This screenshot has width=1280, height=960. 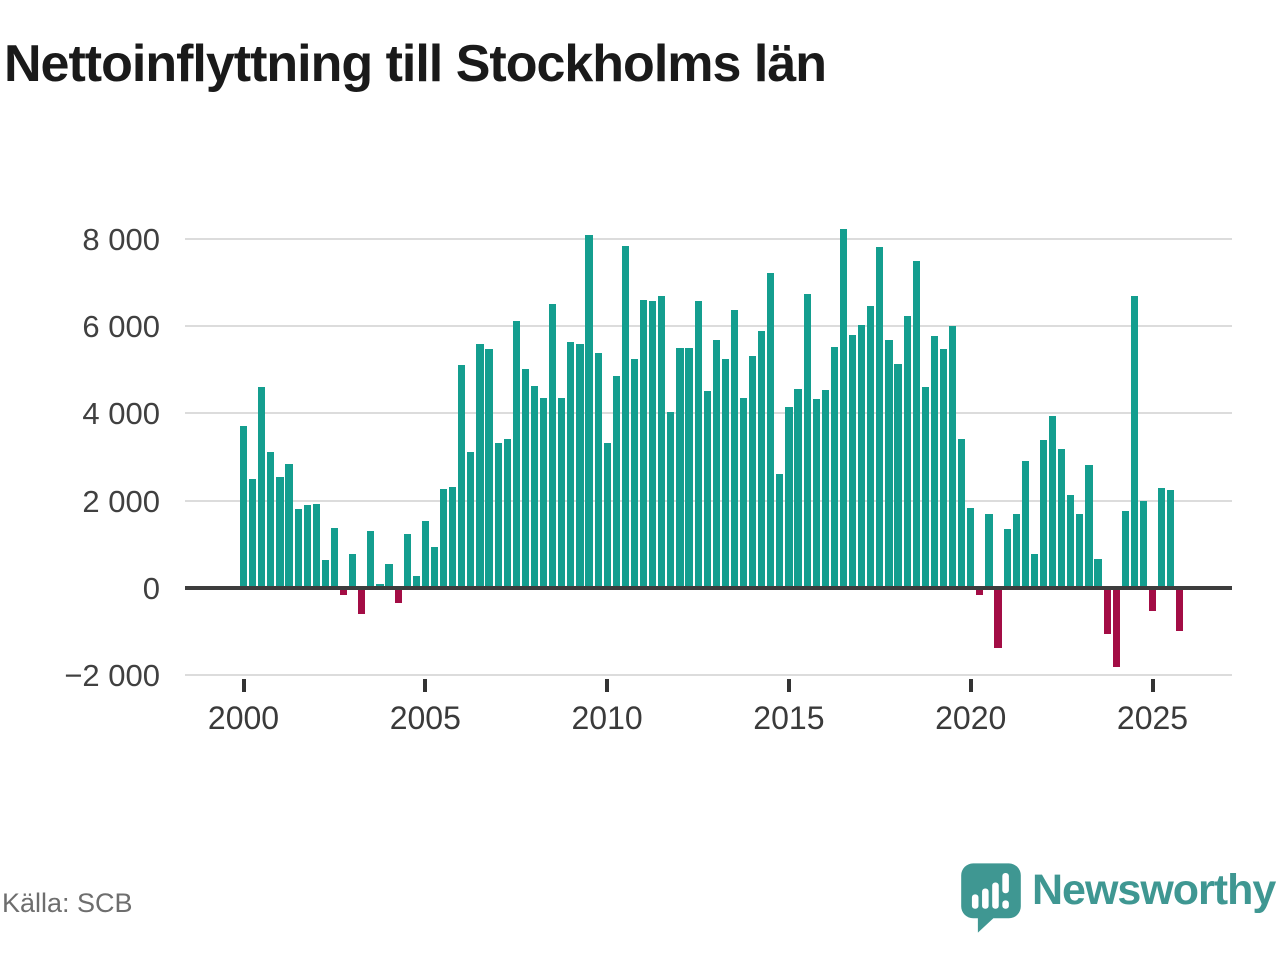 What do you see at coordinates (708, 588) in the screenshot?
I see `x-axis-line` at bounding box center [708, 588].